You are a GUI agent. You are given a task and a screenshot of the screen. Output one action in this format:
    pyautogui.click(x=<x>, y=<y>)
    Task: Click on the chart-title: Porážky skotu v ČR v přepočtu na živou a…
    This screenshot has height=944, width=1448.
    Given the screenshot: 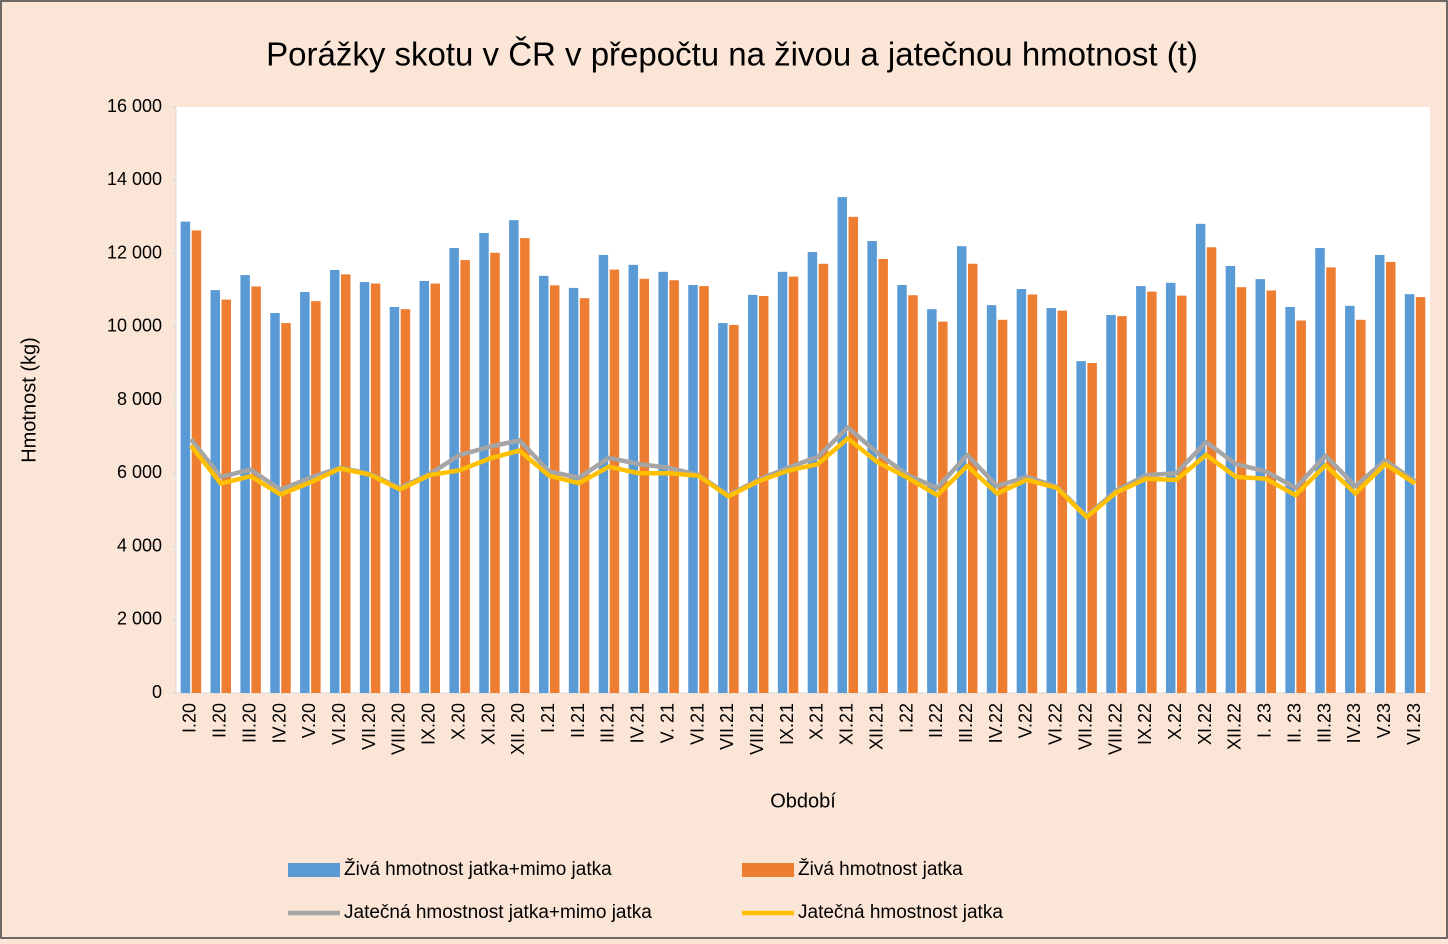 What is the action you would take?
    pyautogui.click(x=732, y=54)
    